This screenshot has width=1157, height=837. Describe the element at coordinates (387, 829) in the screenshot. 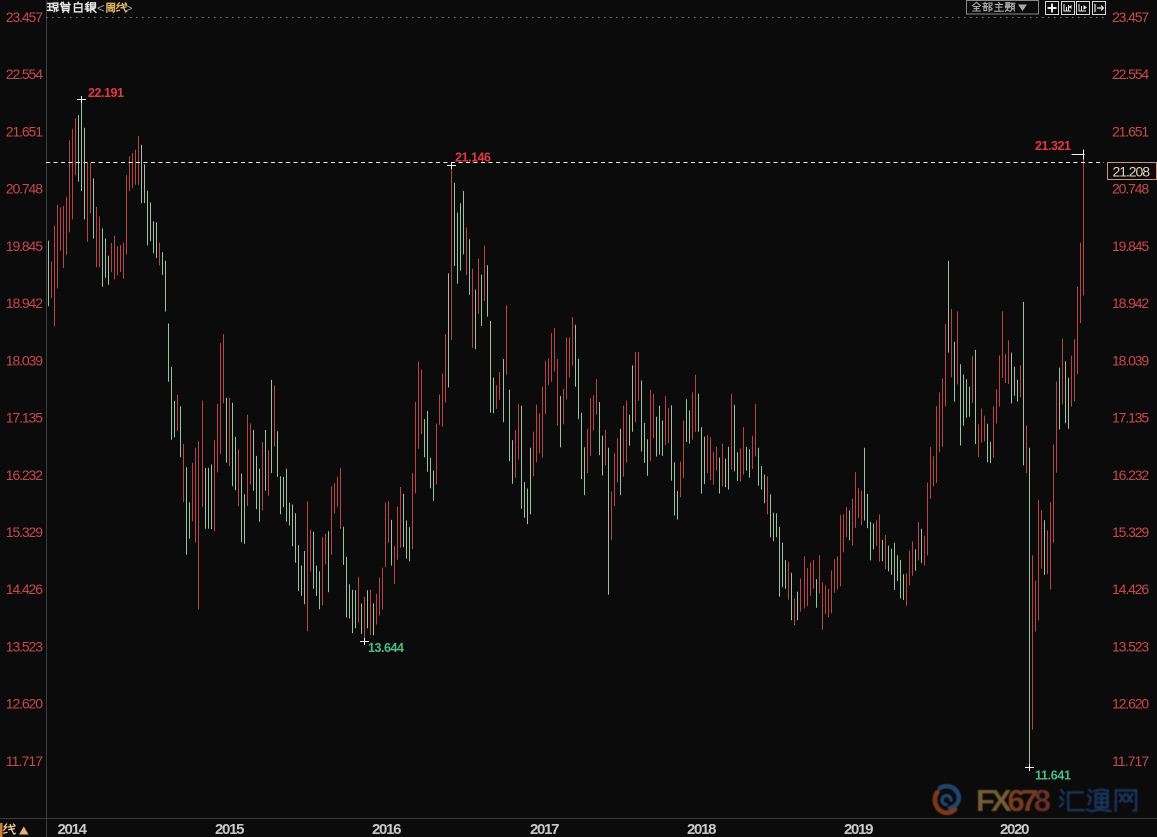

I see `svg-text: 2016` at that location.